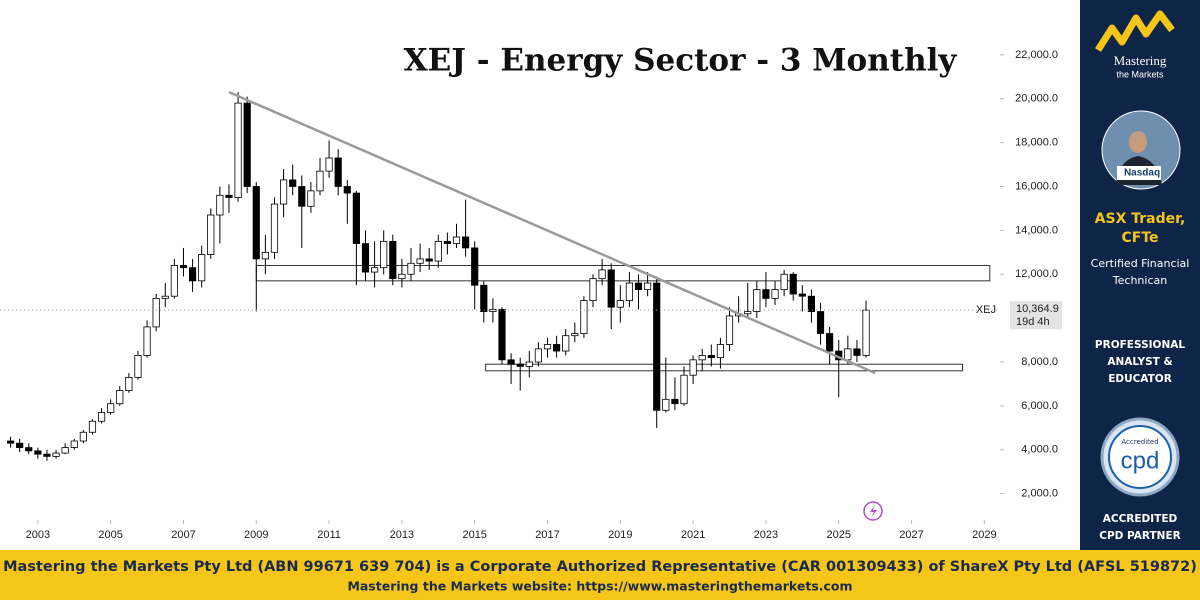 The image size is (1200, 600). Describe the element at coordinates (1139, 362) in the screenshot. I see `role-text: ANALYST &` at that location.